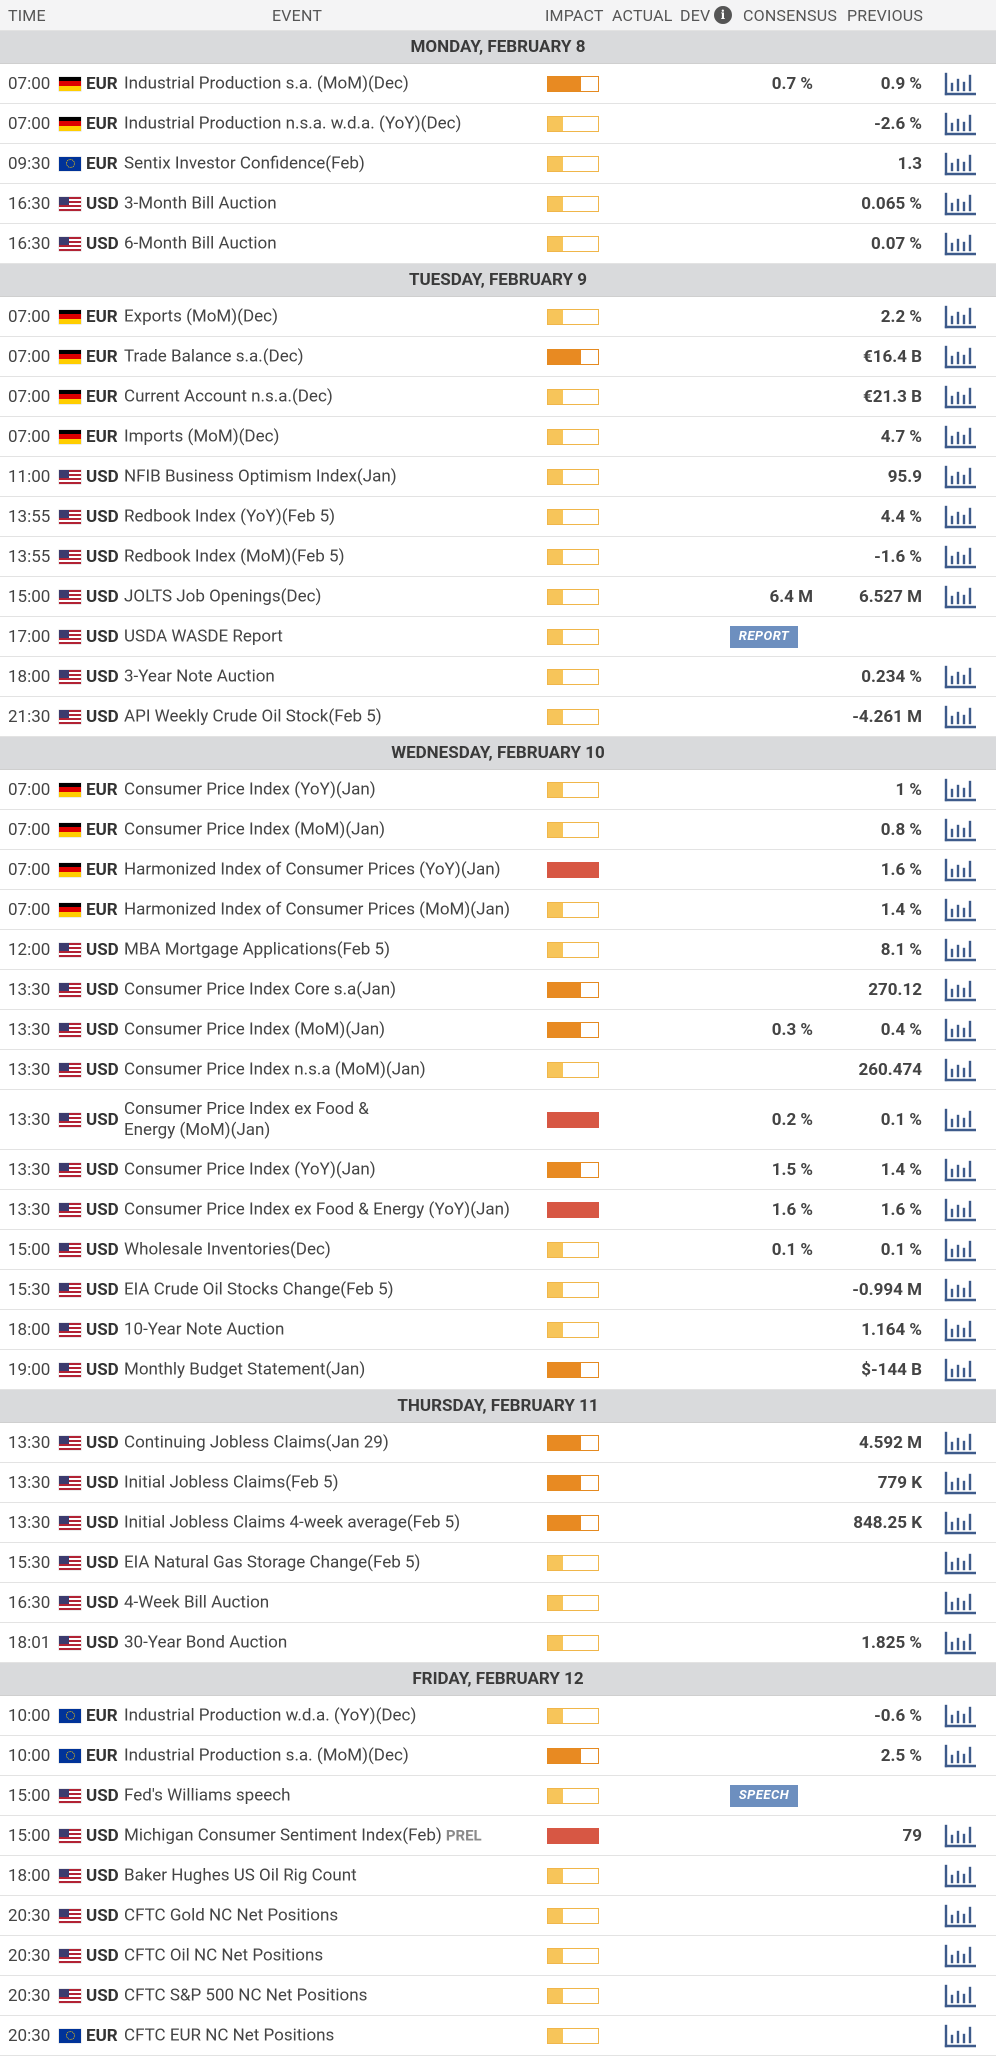 This screenshot has width=996, height=2064. Describe the element at coordinates (253, 716) in the screenshot. I see `event-name-text: API Weekly Crude Oil Stock(Feb 5)` at that location.